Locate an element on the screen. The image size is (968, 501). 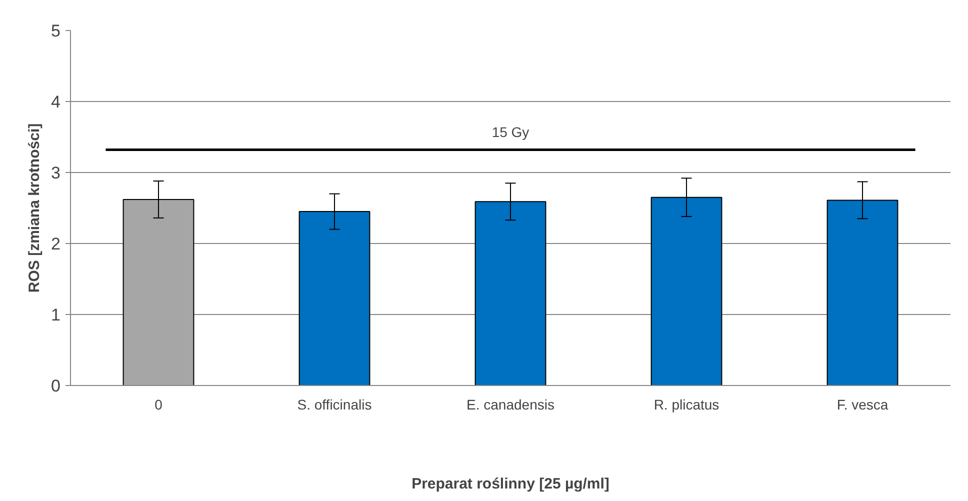
y-tick-label: 5 is located at coordinates (56, 31).